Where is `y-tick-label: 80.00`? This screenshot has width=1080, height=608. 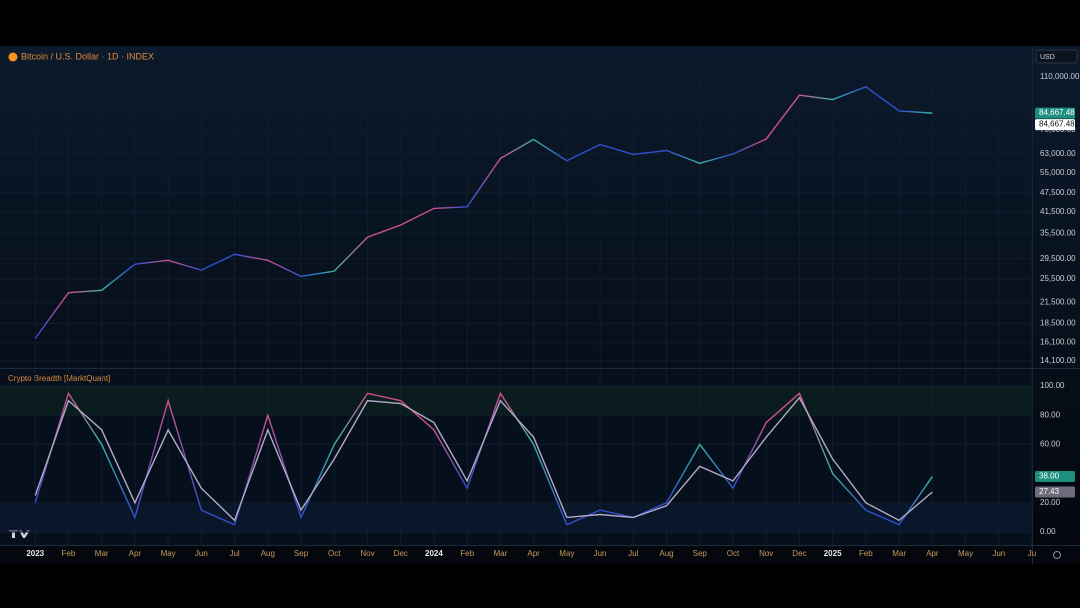 y-tick-label: 80.00 is located at coordinates (1050, 414).